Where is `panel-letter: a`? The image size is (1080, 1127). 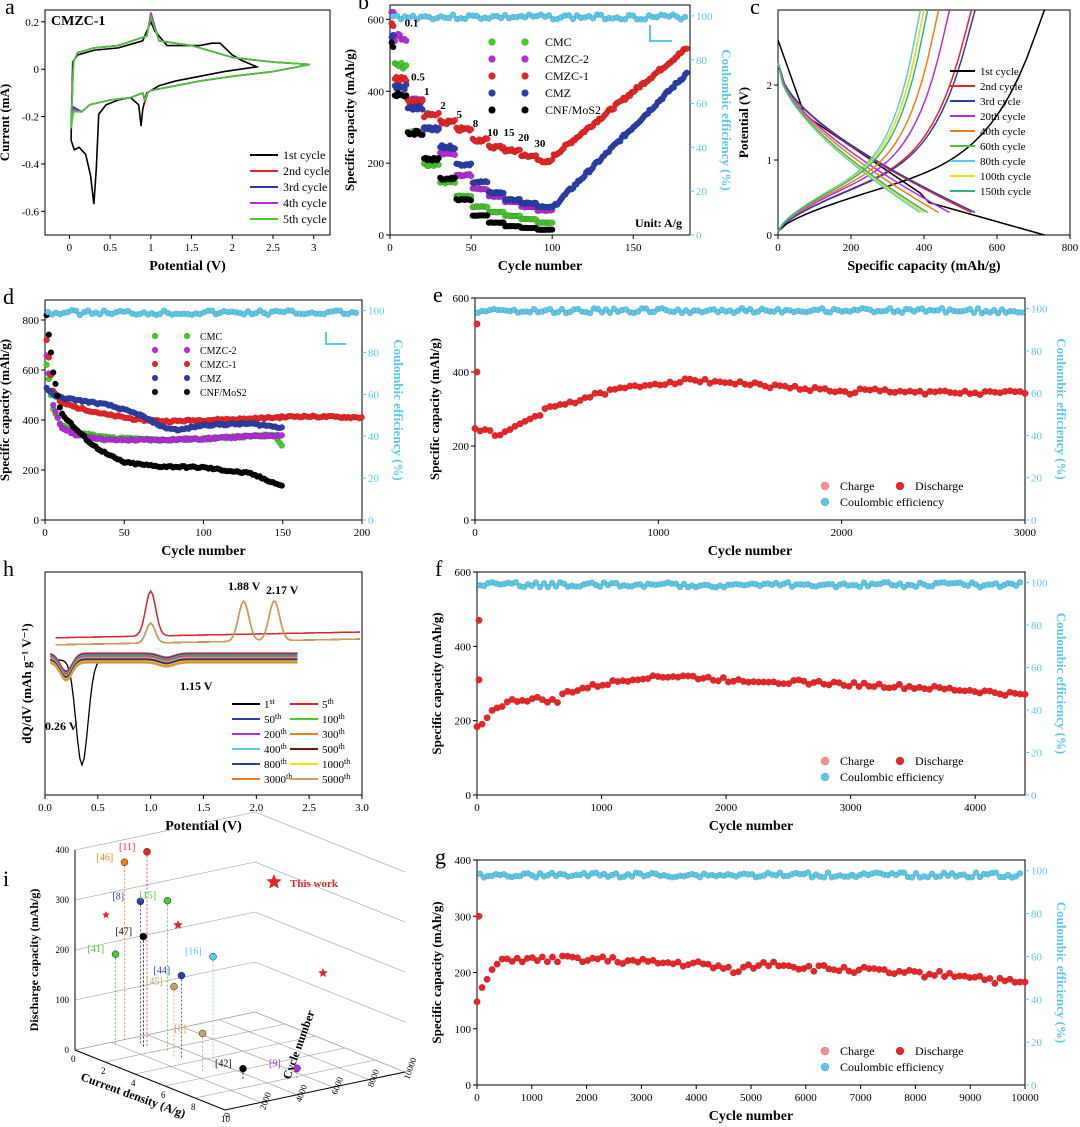
panel-letter: a is located at coordinates (10, 9).